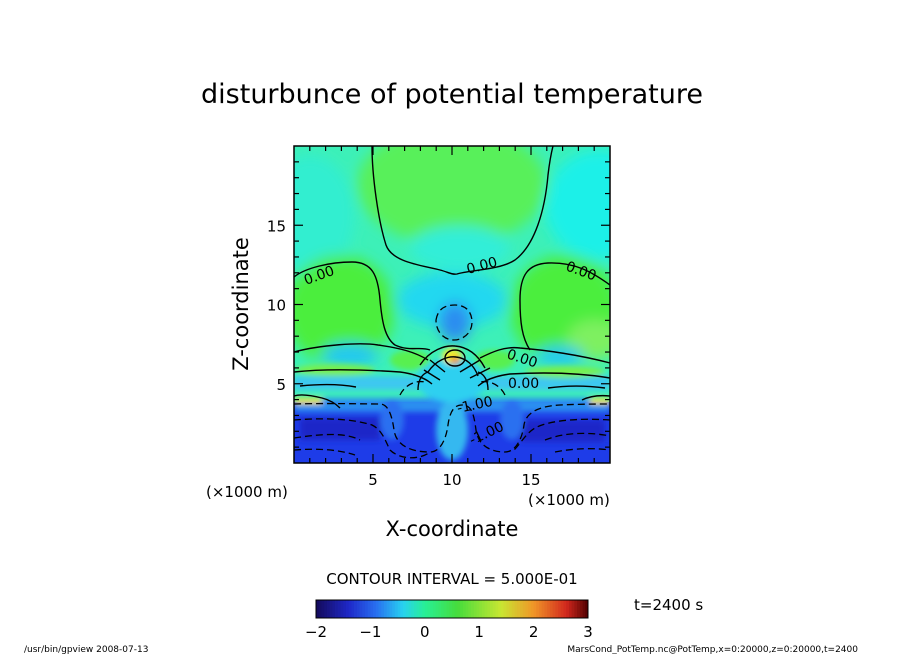 The image size is (904, 658). What do you see at coordinates (452, 609) in the screenshot?
I see `colorbar-frame` at bounding box center [452, 609].